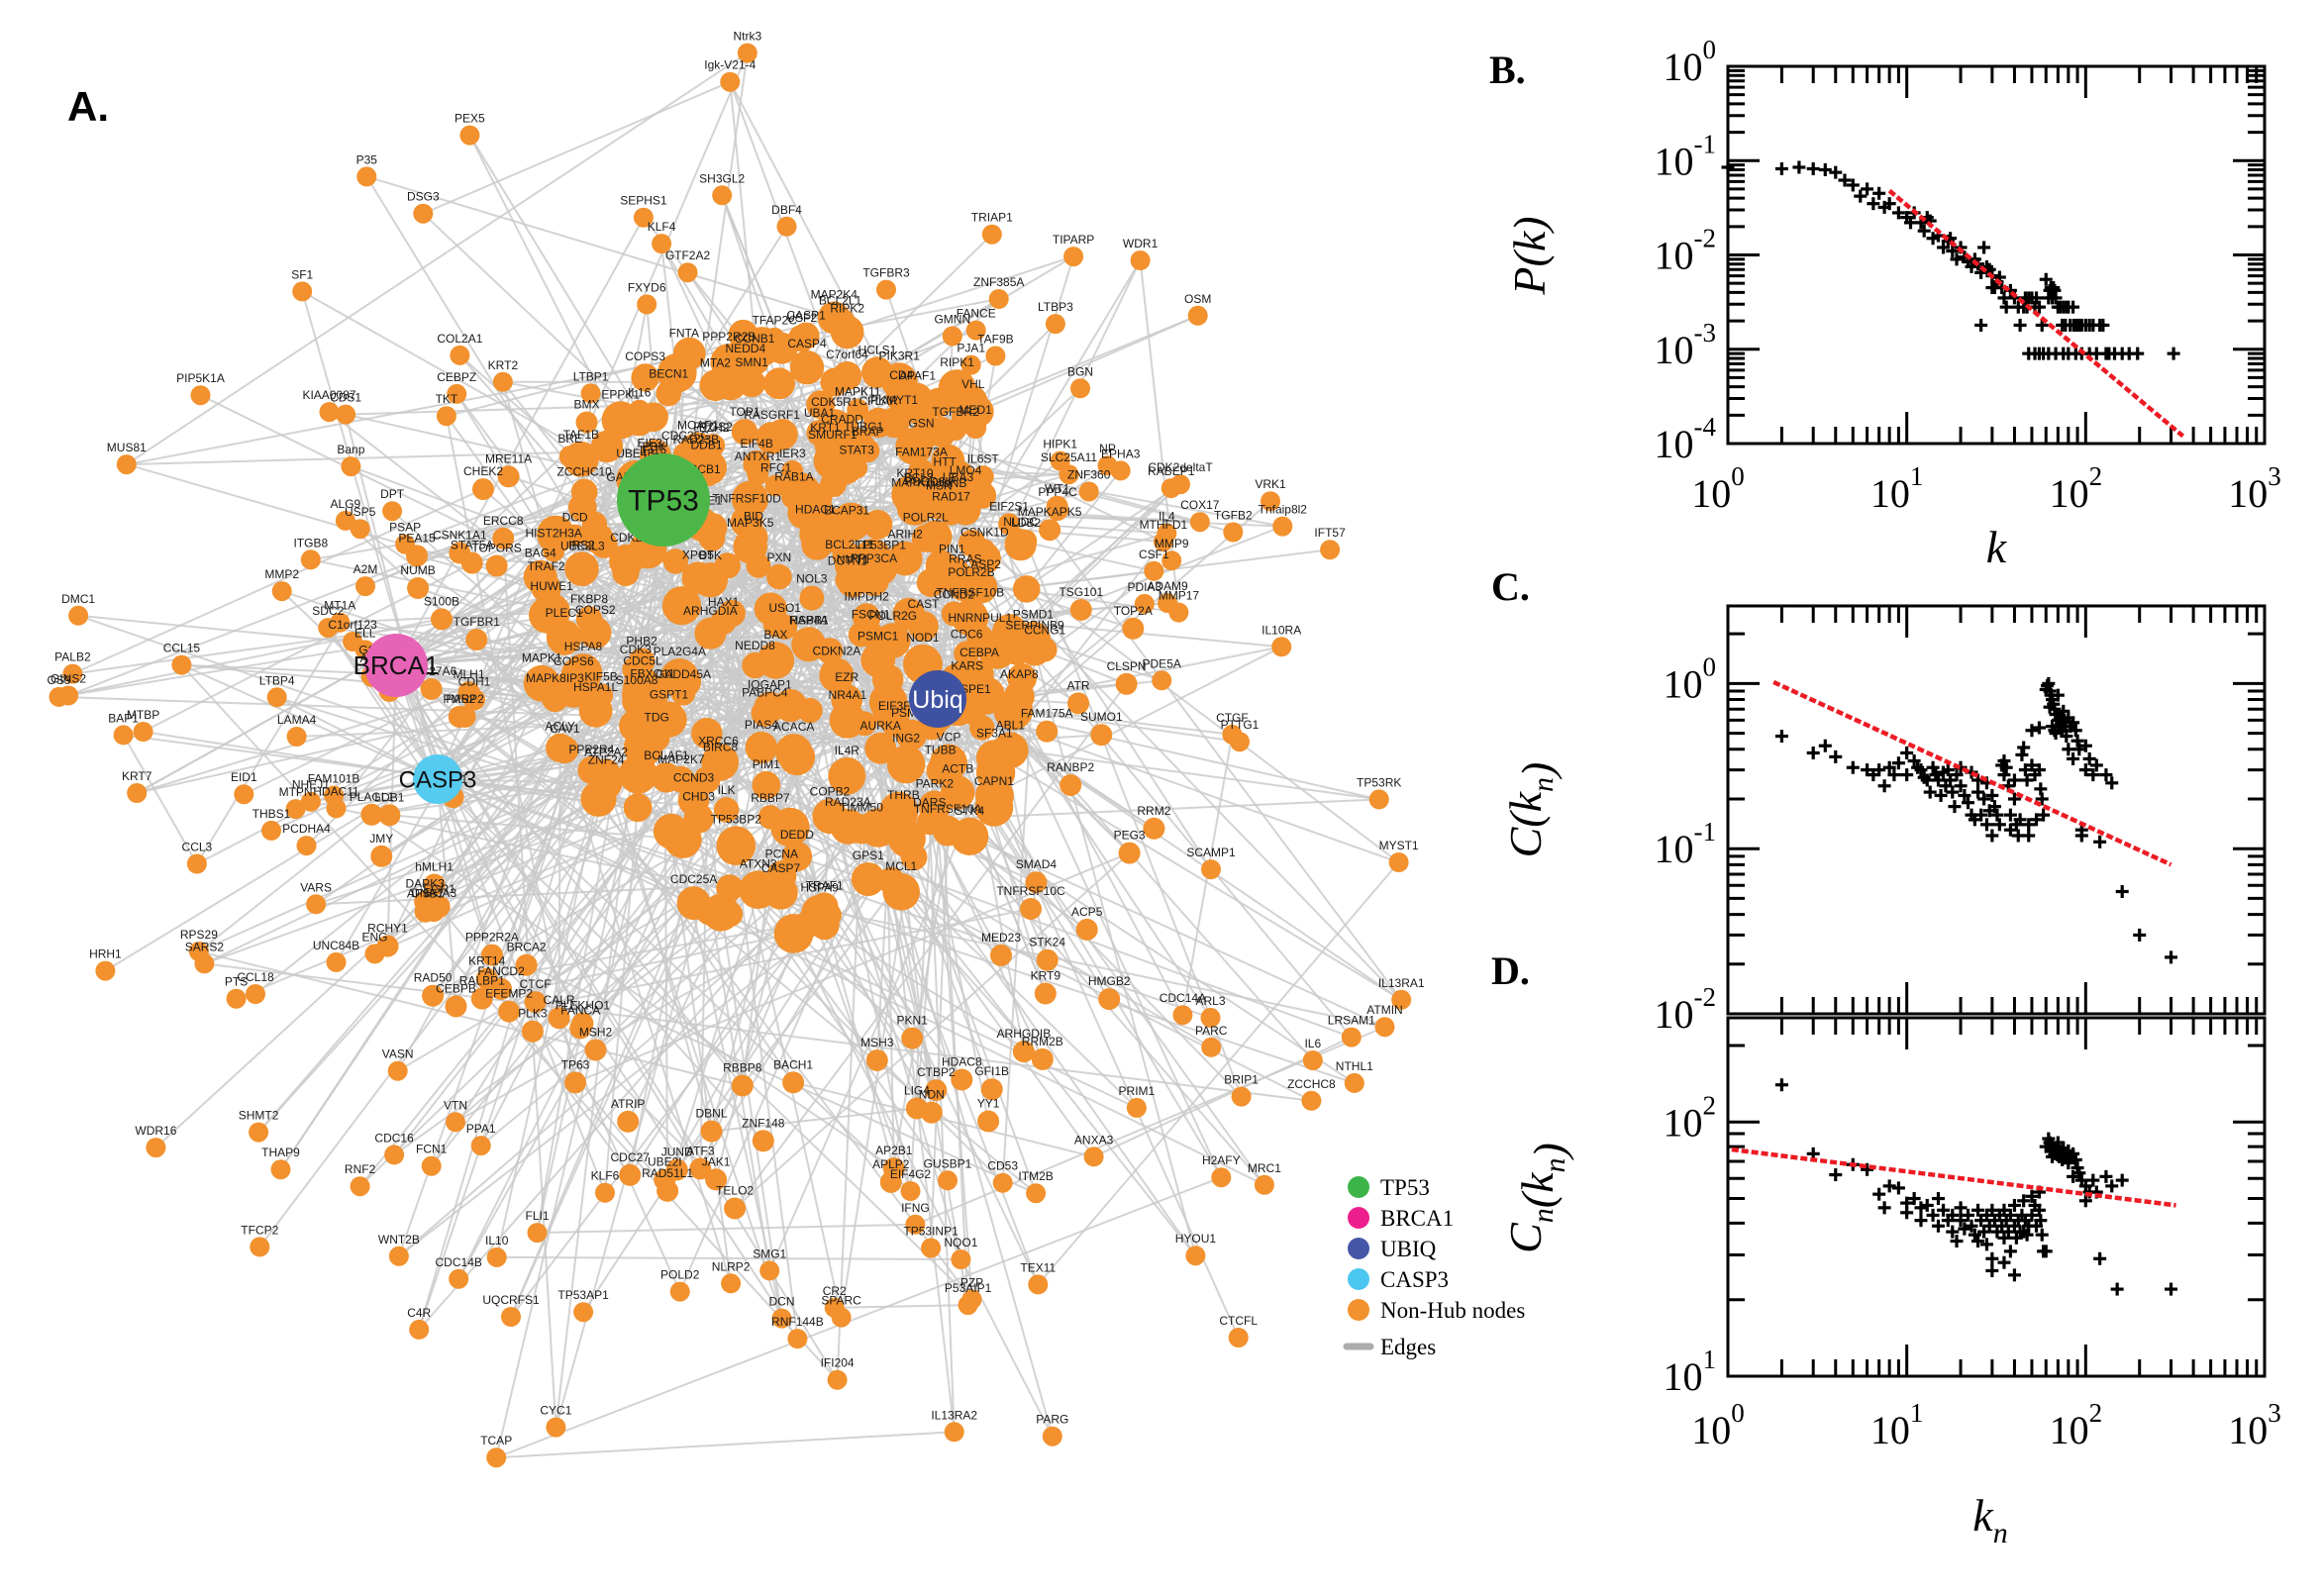 The width and height of the screenshot is (2323, 1596). I want to click on hub-node-tp53, so click(663, 500).